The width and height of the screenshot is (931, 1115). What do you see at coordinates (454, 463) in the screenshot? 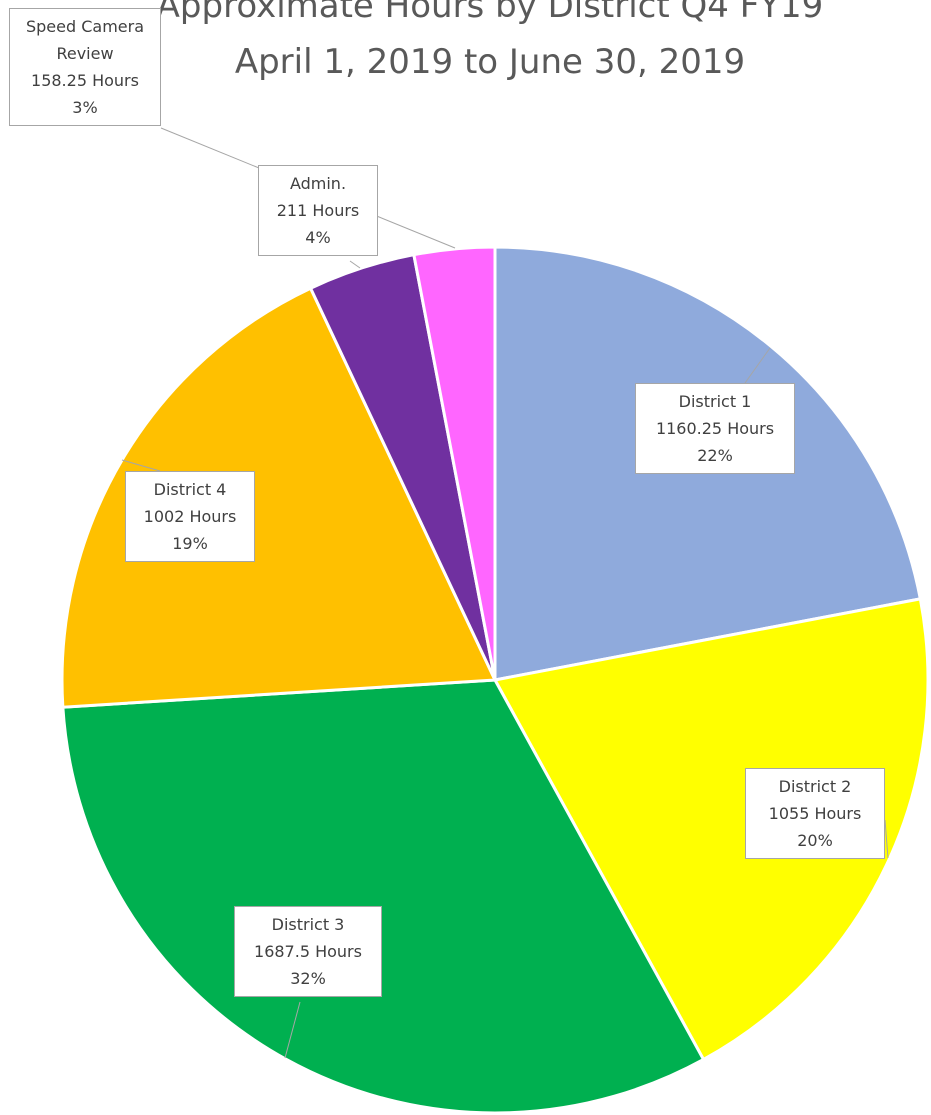
I see `pie-slice` at bounding box center [454, 463].